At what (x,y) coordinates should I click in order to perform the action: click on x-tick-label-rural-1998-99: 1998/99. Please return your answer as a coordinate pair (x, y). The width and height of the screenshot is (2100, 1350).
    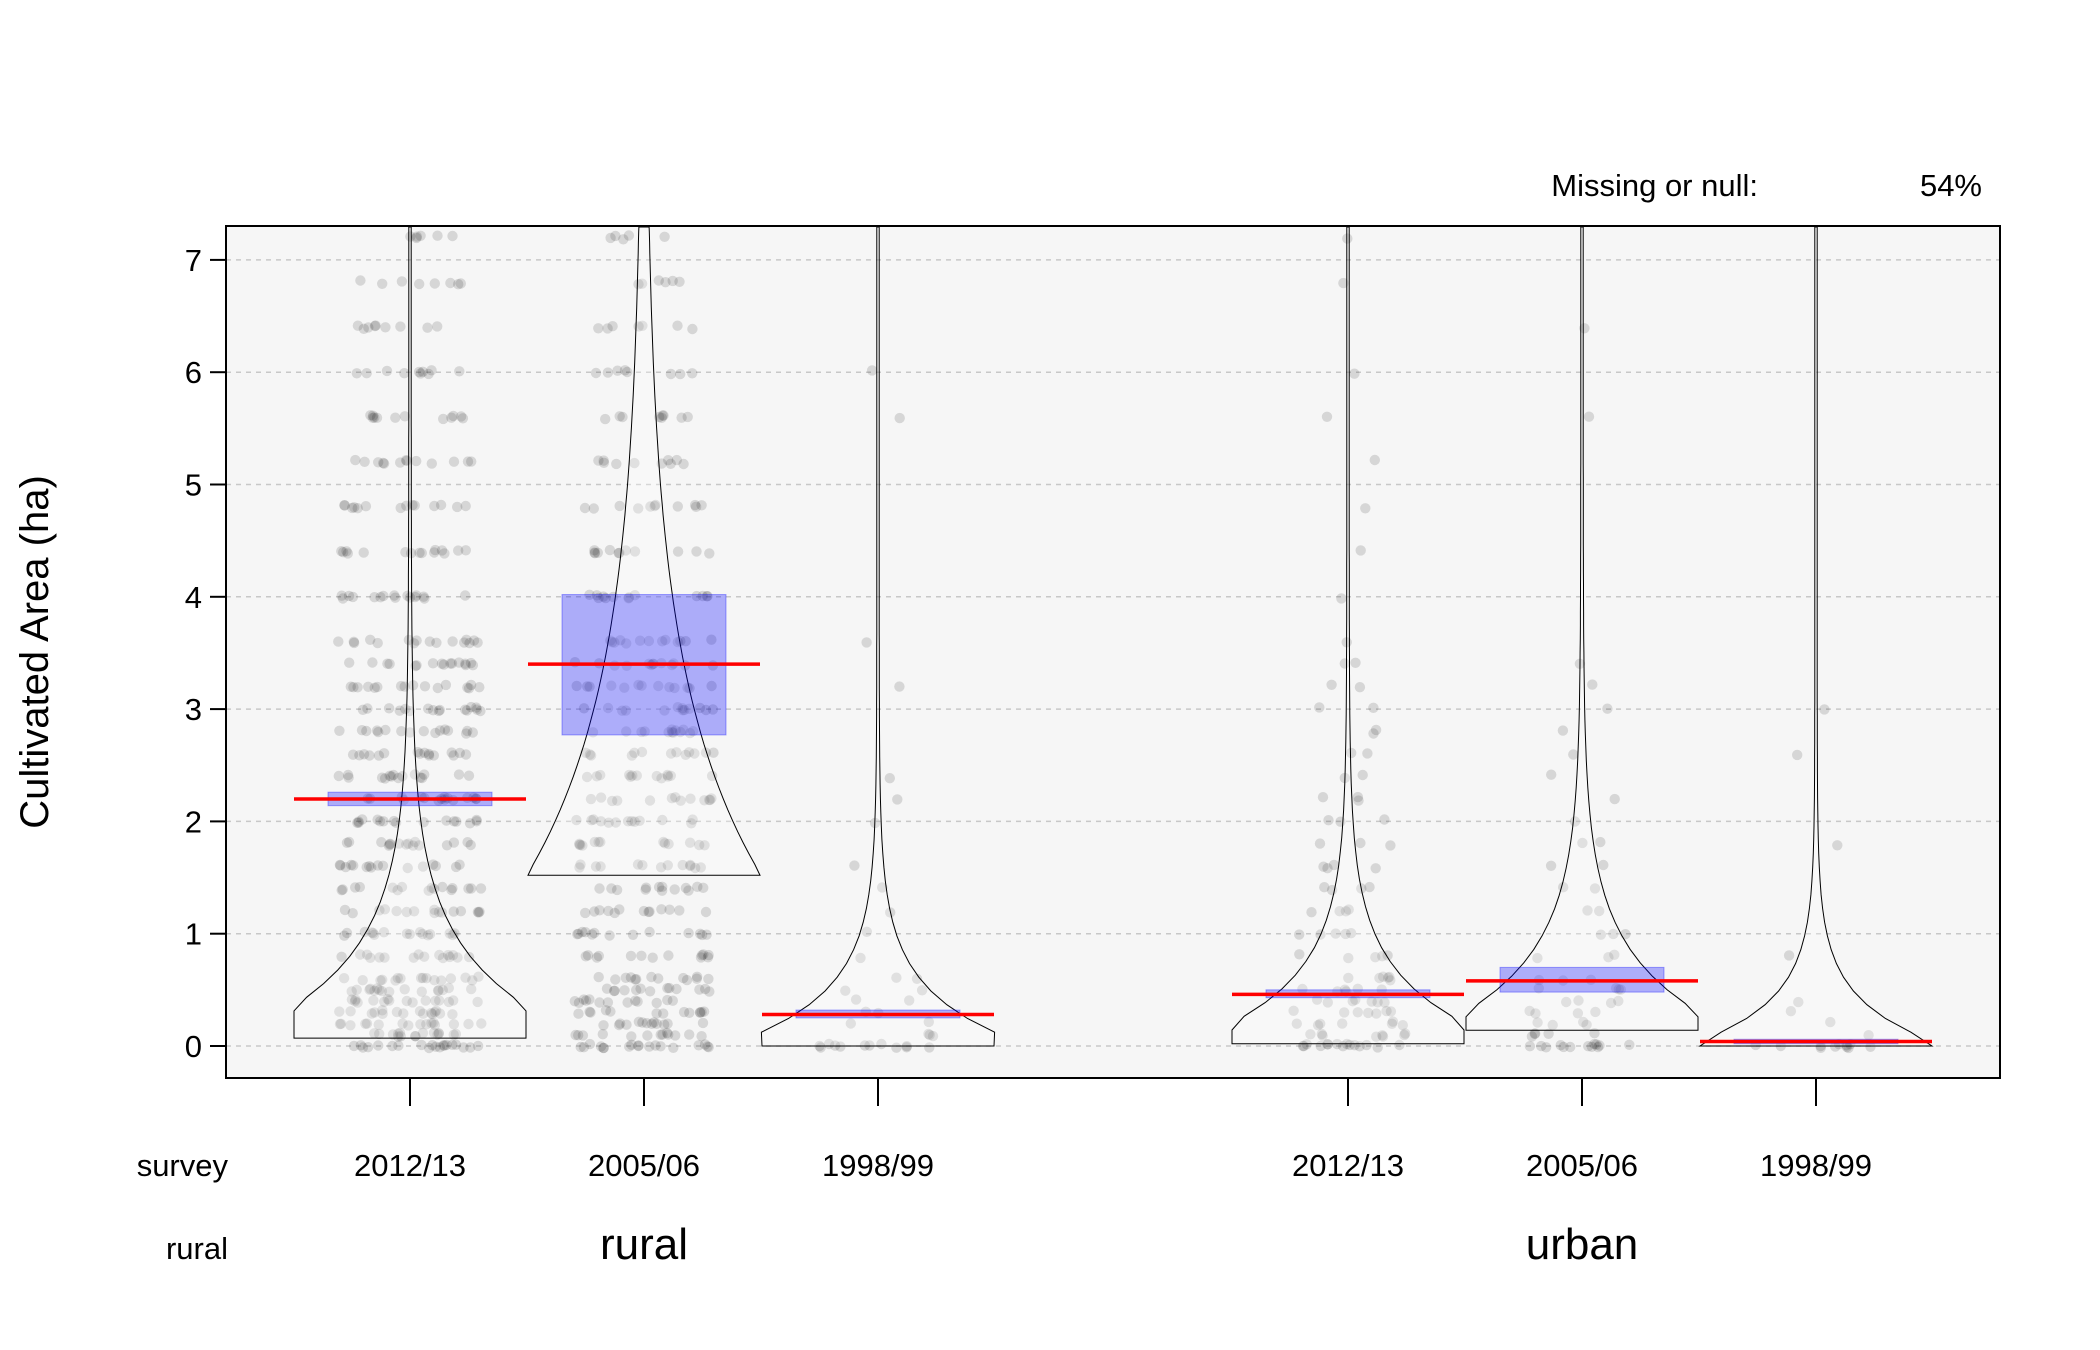
    Looking at the image, I should click on (878, 1165).